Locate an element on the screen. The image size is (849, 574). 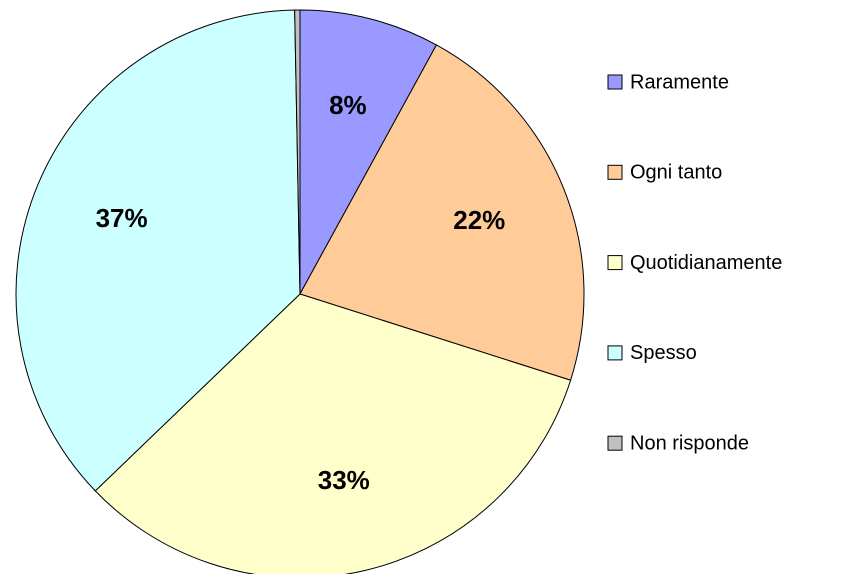
legend-label: Ogni tanto is located at coordinates (676, 173).